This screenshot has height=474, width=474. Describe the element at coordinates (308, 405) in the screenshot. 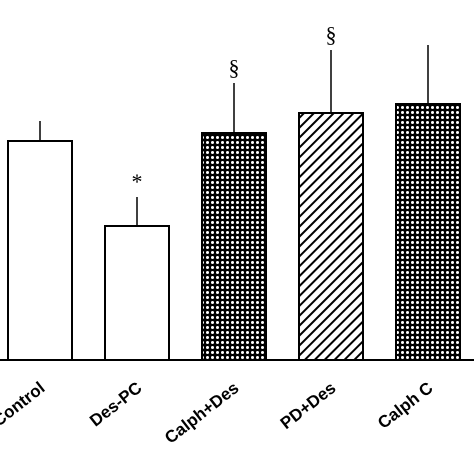

I see `x-tick-label: PD+Des` at that location.